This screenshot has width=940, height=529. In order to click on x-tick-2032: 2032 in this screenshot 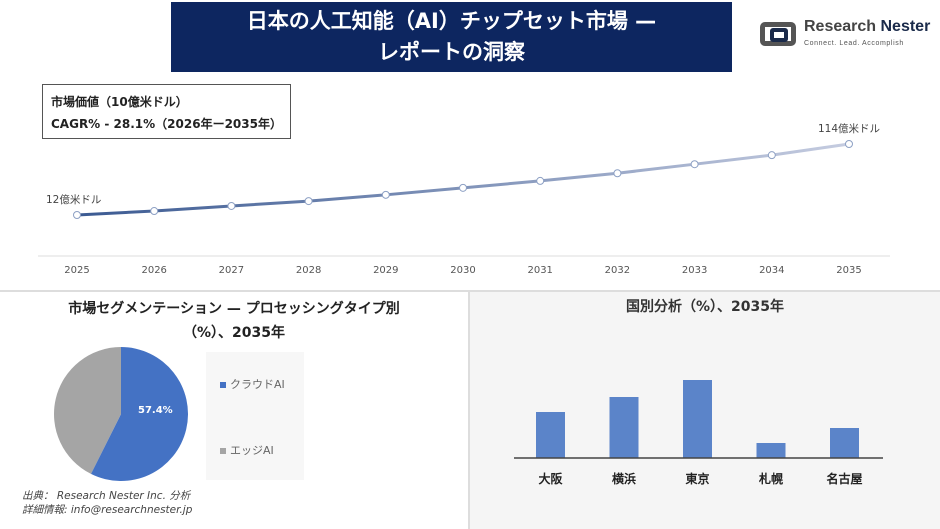, I will do `click(617, 270)`.